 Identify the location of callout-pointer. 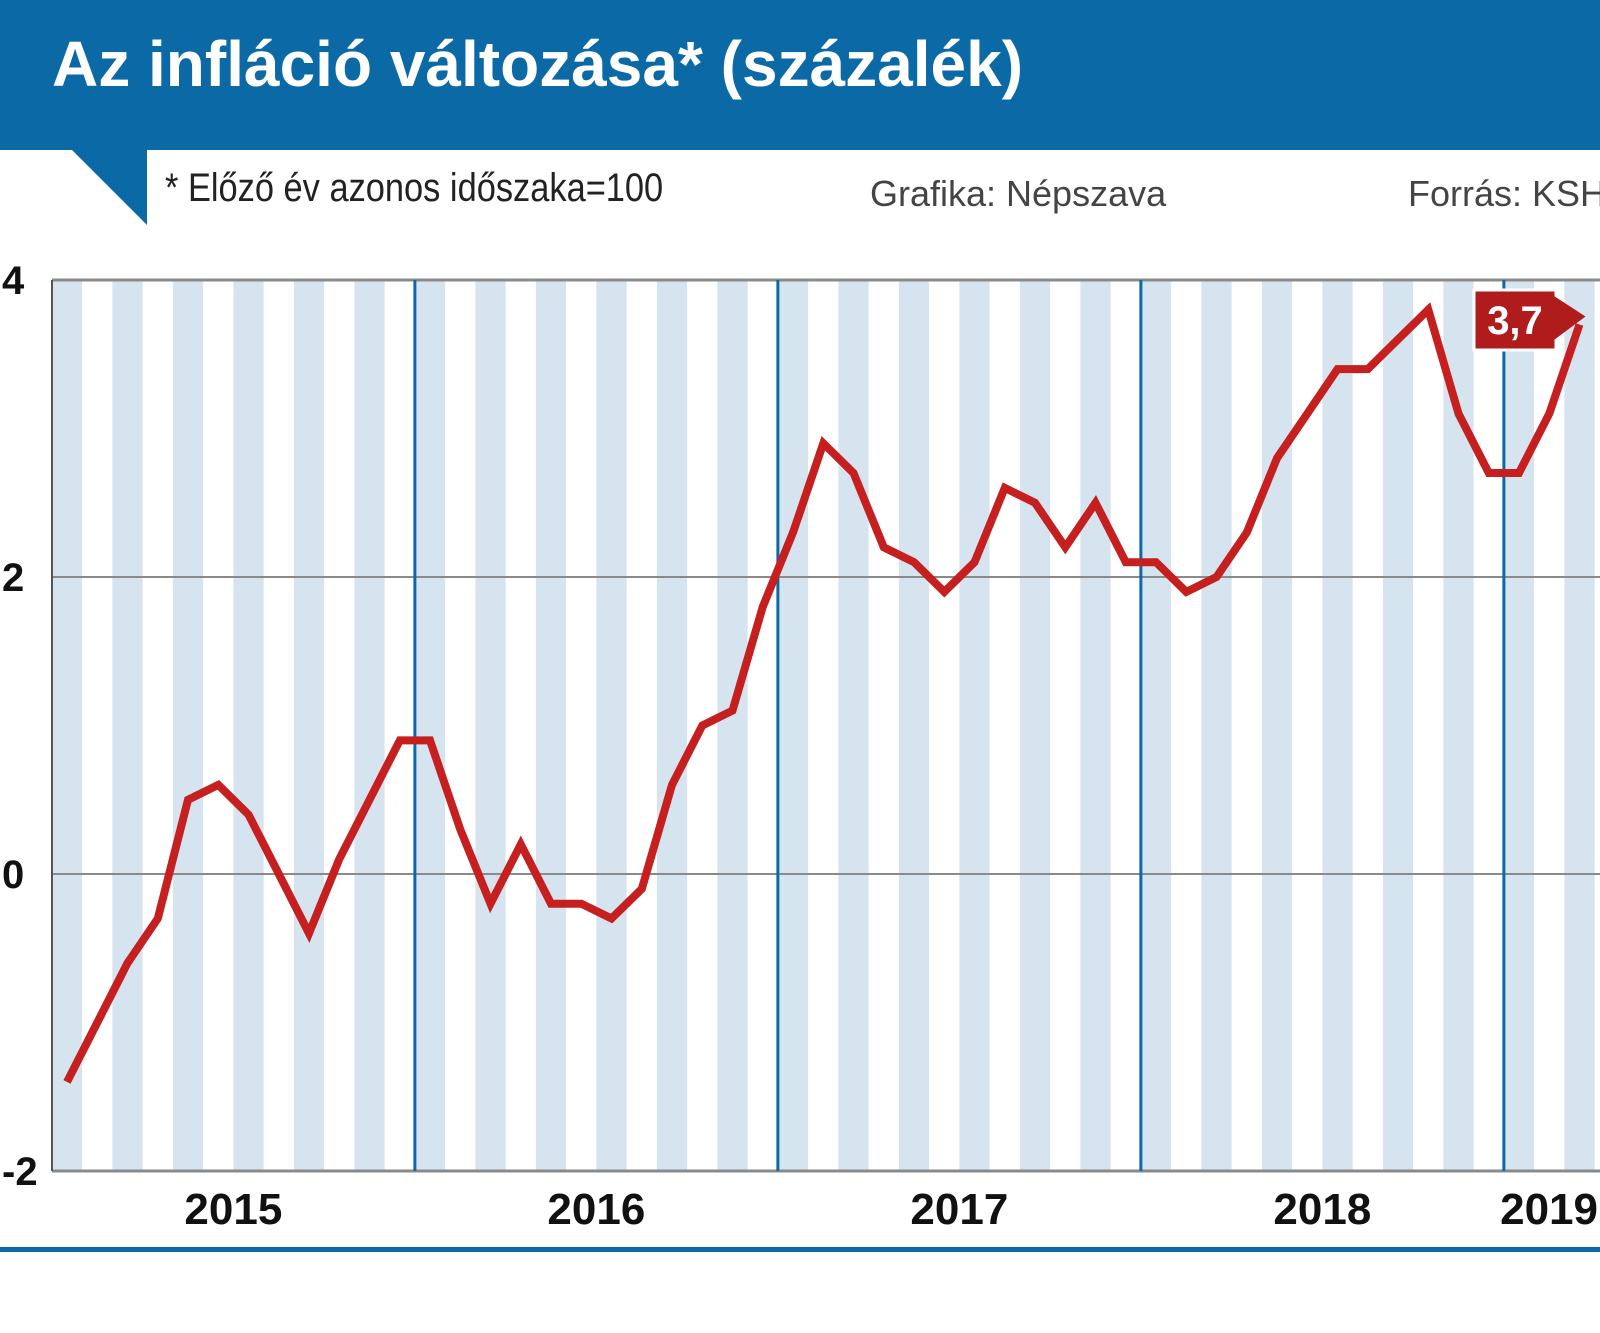
(1570, 318).